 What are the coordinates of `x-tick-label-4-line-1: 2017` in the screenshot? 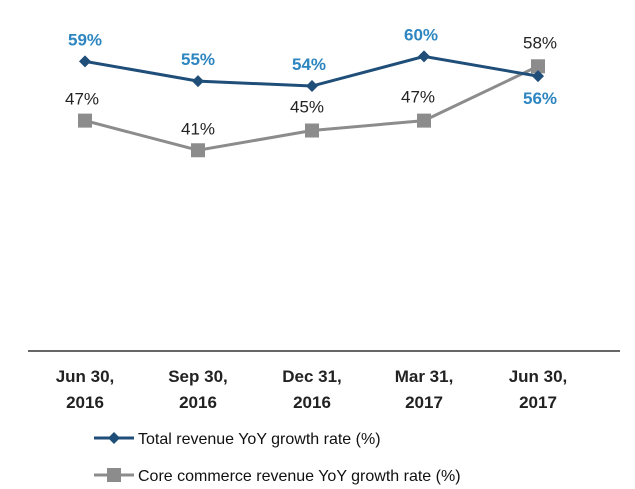 It's located at (538, 402).